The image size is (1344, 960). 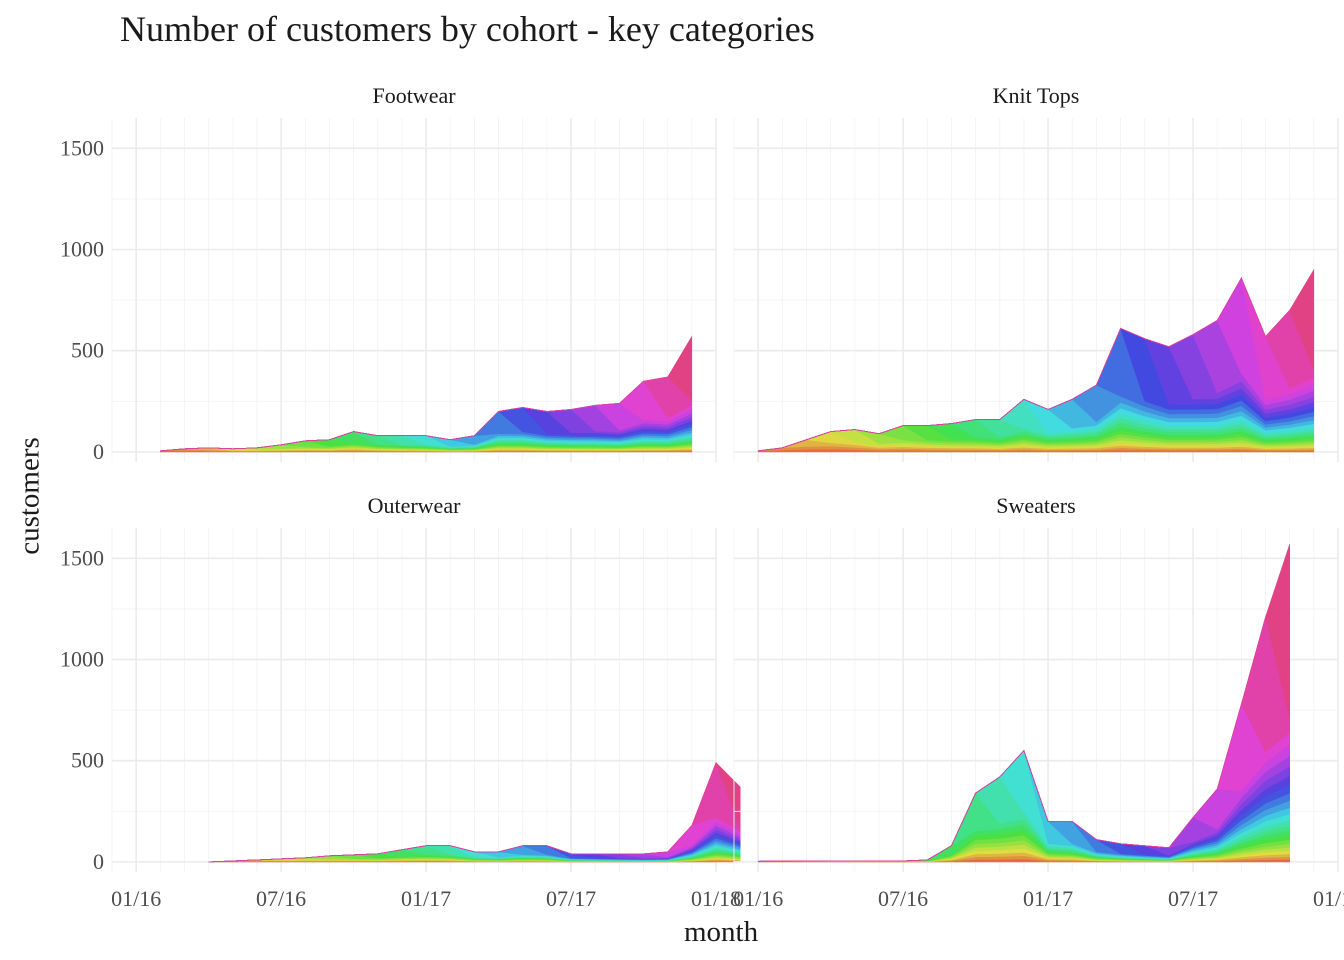 What do you see at coordinates (721, 932) in the screenshot?
I see `x-axis-label: month` at bounding box center [721, 932].